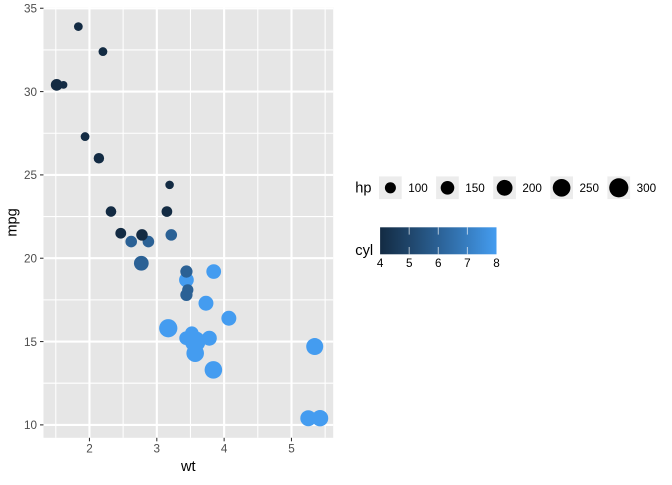  Describe the element at coordinates (157, 449) in the screenshot. I see `svg-text: 3` at that location.